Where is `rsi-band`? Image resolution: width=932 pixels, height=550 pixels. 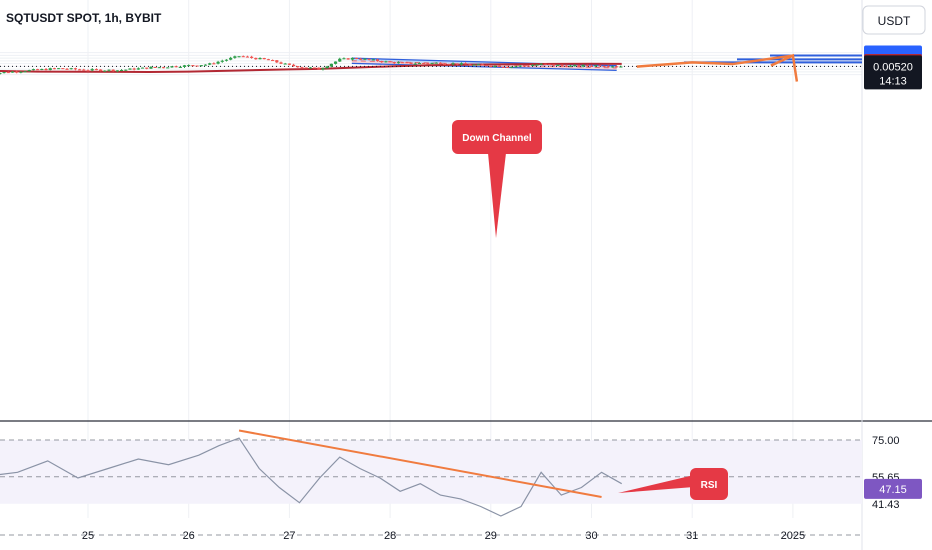
rsi-band is located at coordinates (431, 472).